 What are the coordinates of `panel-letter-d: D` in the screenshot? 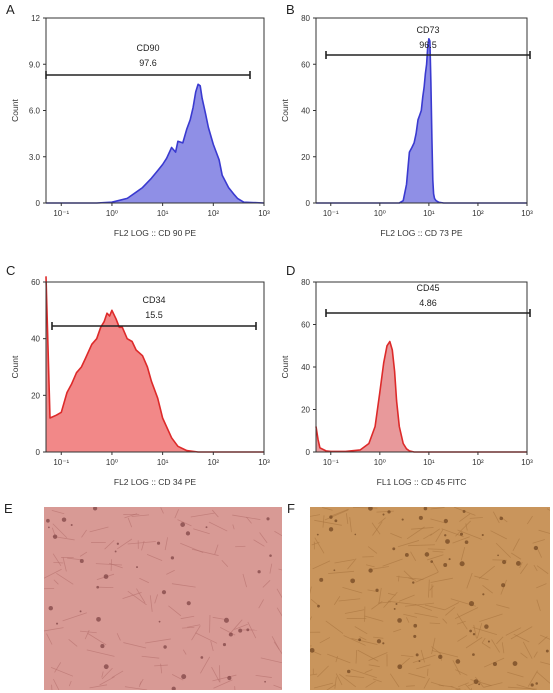 It's located at (291, 270).